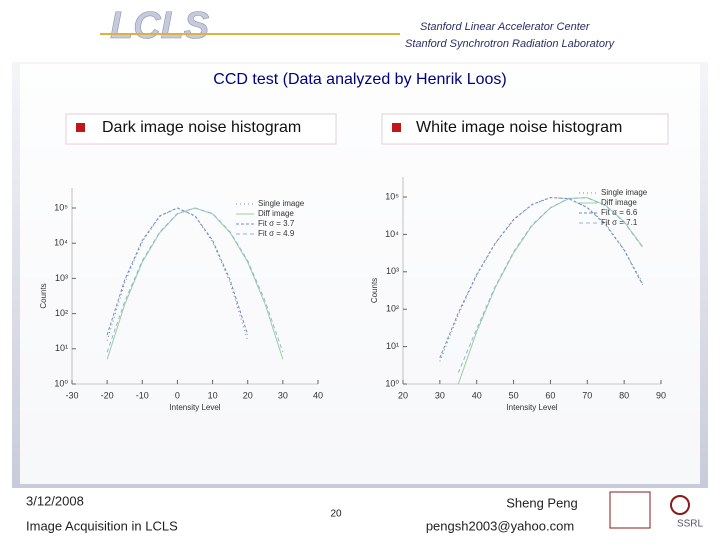 This screenshot has width=720, height=545. What do you see at coordinates (619, 222) in the screenshot?
I see `legend-label: Fit σ = 7.1` at bounding box center [619, 222].